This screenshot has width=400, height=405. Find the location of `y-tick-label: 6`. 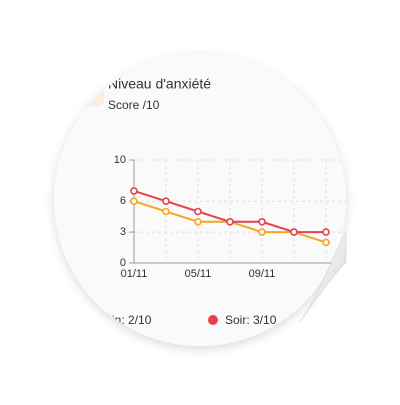

y-tick-label: 6 is located at coordinates (123, 201).